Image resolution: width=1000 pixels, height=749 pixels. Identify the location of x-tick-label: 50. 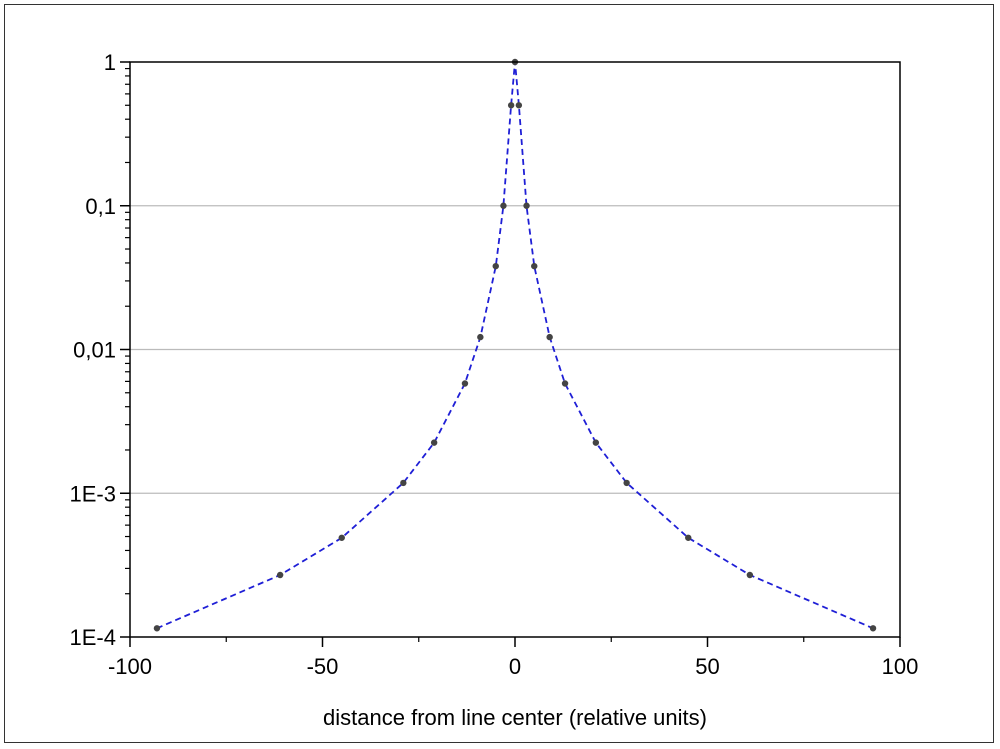
(707, 666).